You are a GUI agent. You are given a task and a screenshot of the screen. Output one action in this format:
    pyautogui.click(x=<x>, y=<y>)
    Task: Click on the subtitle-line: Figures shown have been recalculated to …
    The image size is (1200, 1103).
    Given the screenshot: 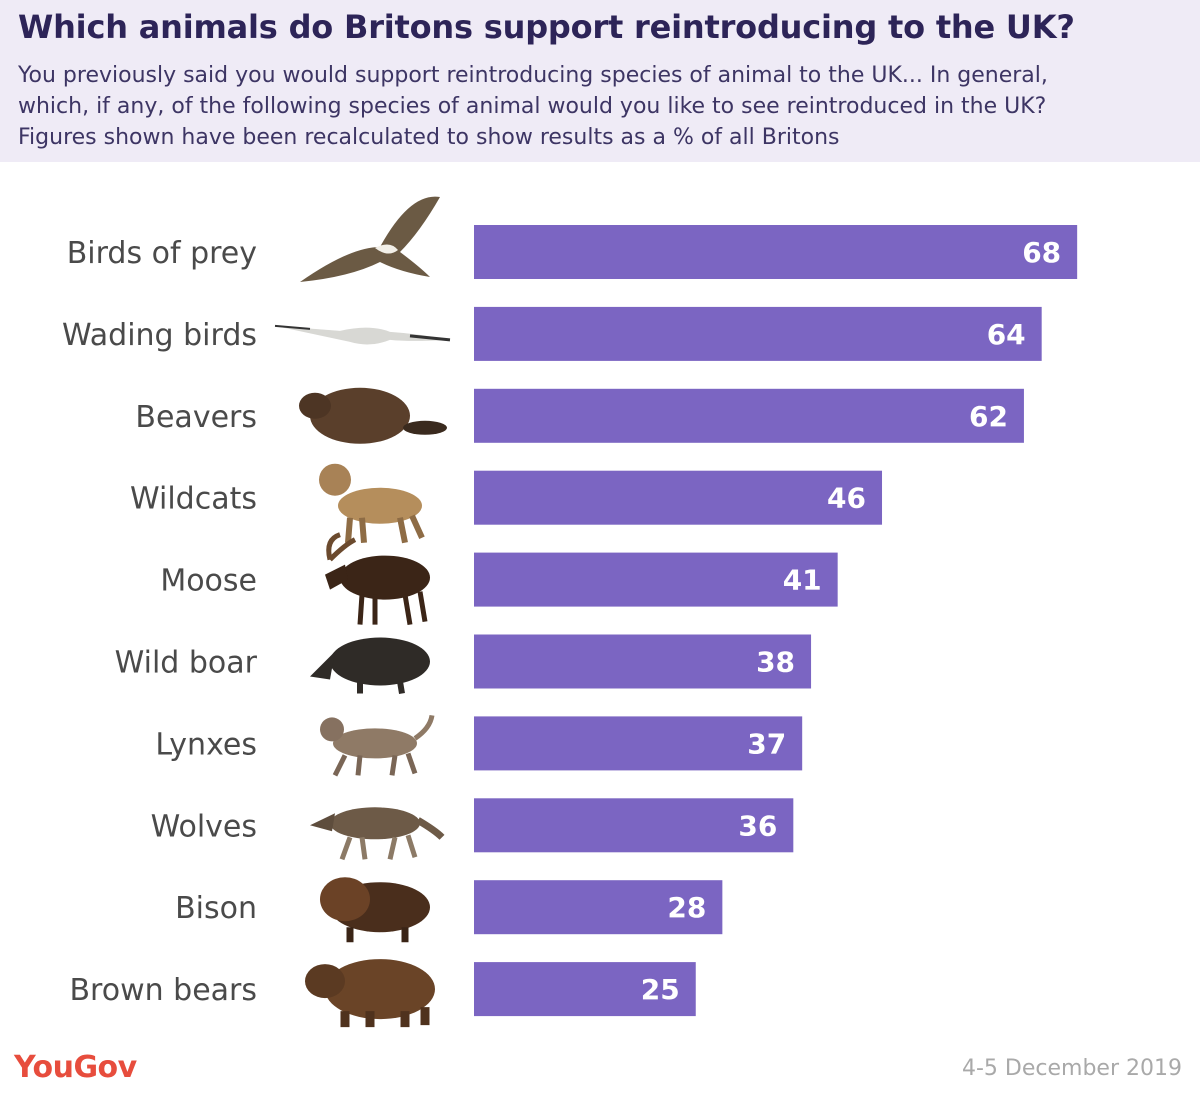 What is the action you would take?
    pyautogui.click(x=429, y=137)
    